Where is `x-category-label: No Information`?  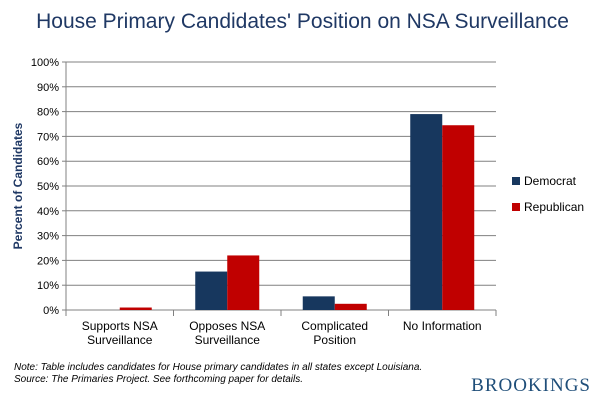
x-category-label: No Information is located at coordinates (442, 326).